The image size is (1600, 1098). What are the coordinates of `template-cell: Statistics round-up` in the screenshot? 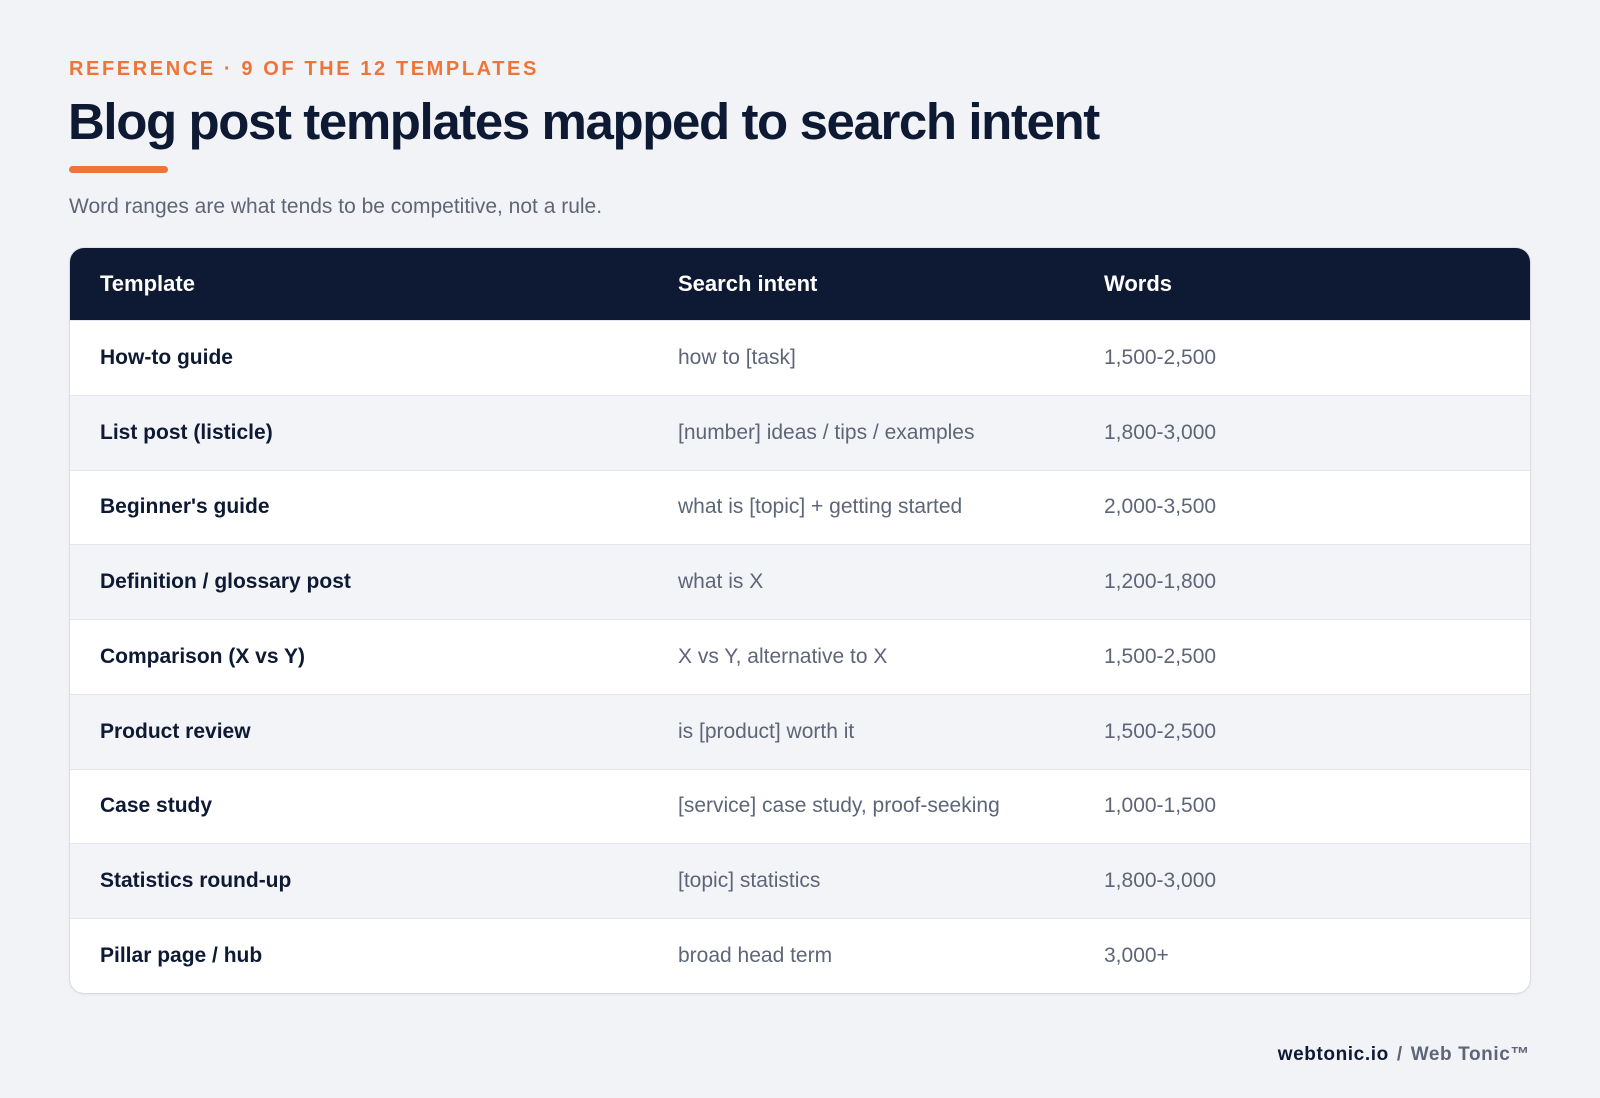 It's located at (196, 881).